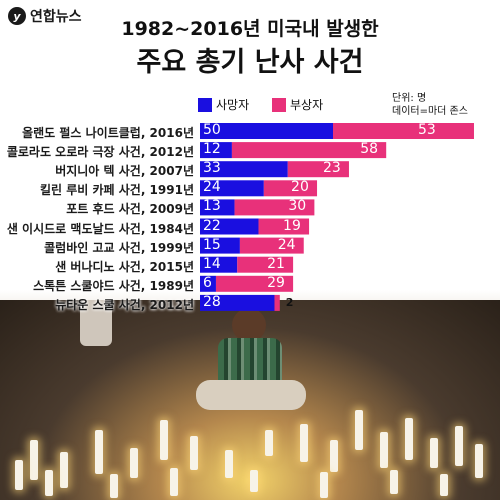 The image size is (500, 500). What do you see at coordinates (251, 395) in the screenshot?
I see `mourner-legs` at bounding box center [251, 395].